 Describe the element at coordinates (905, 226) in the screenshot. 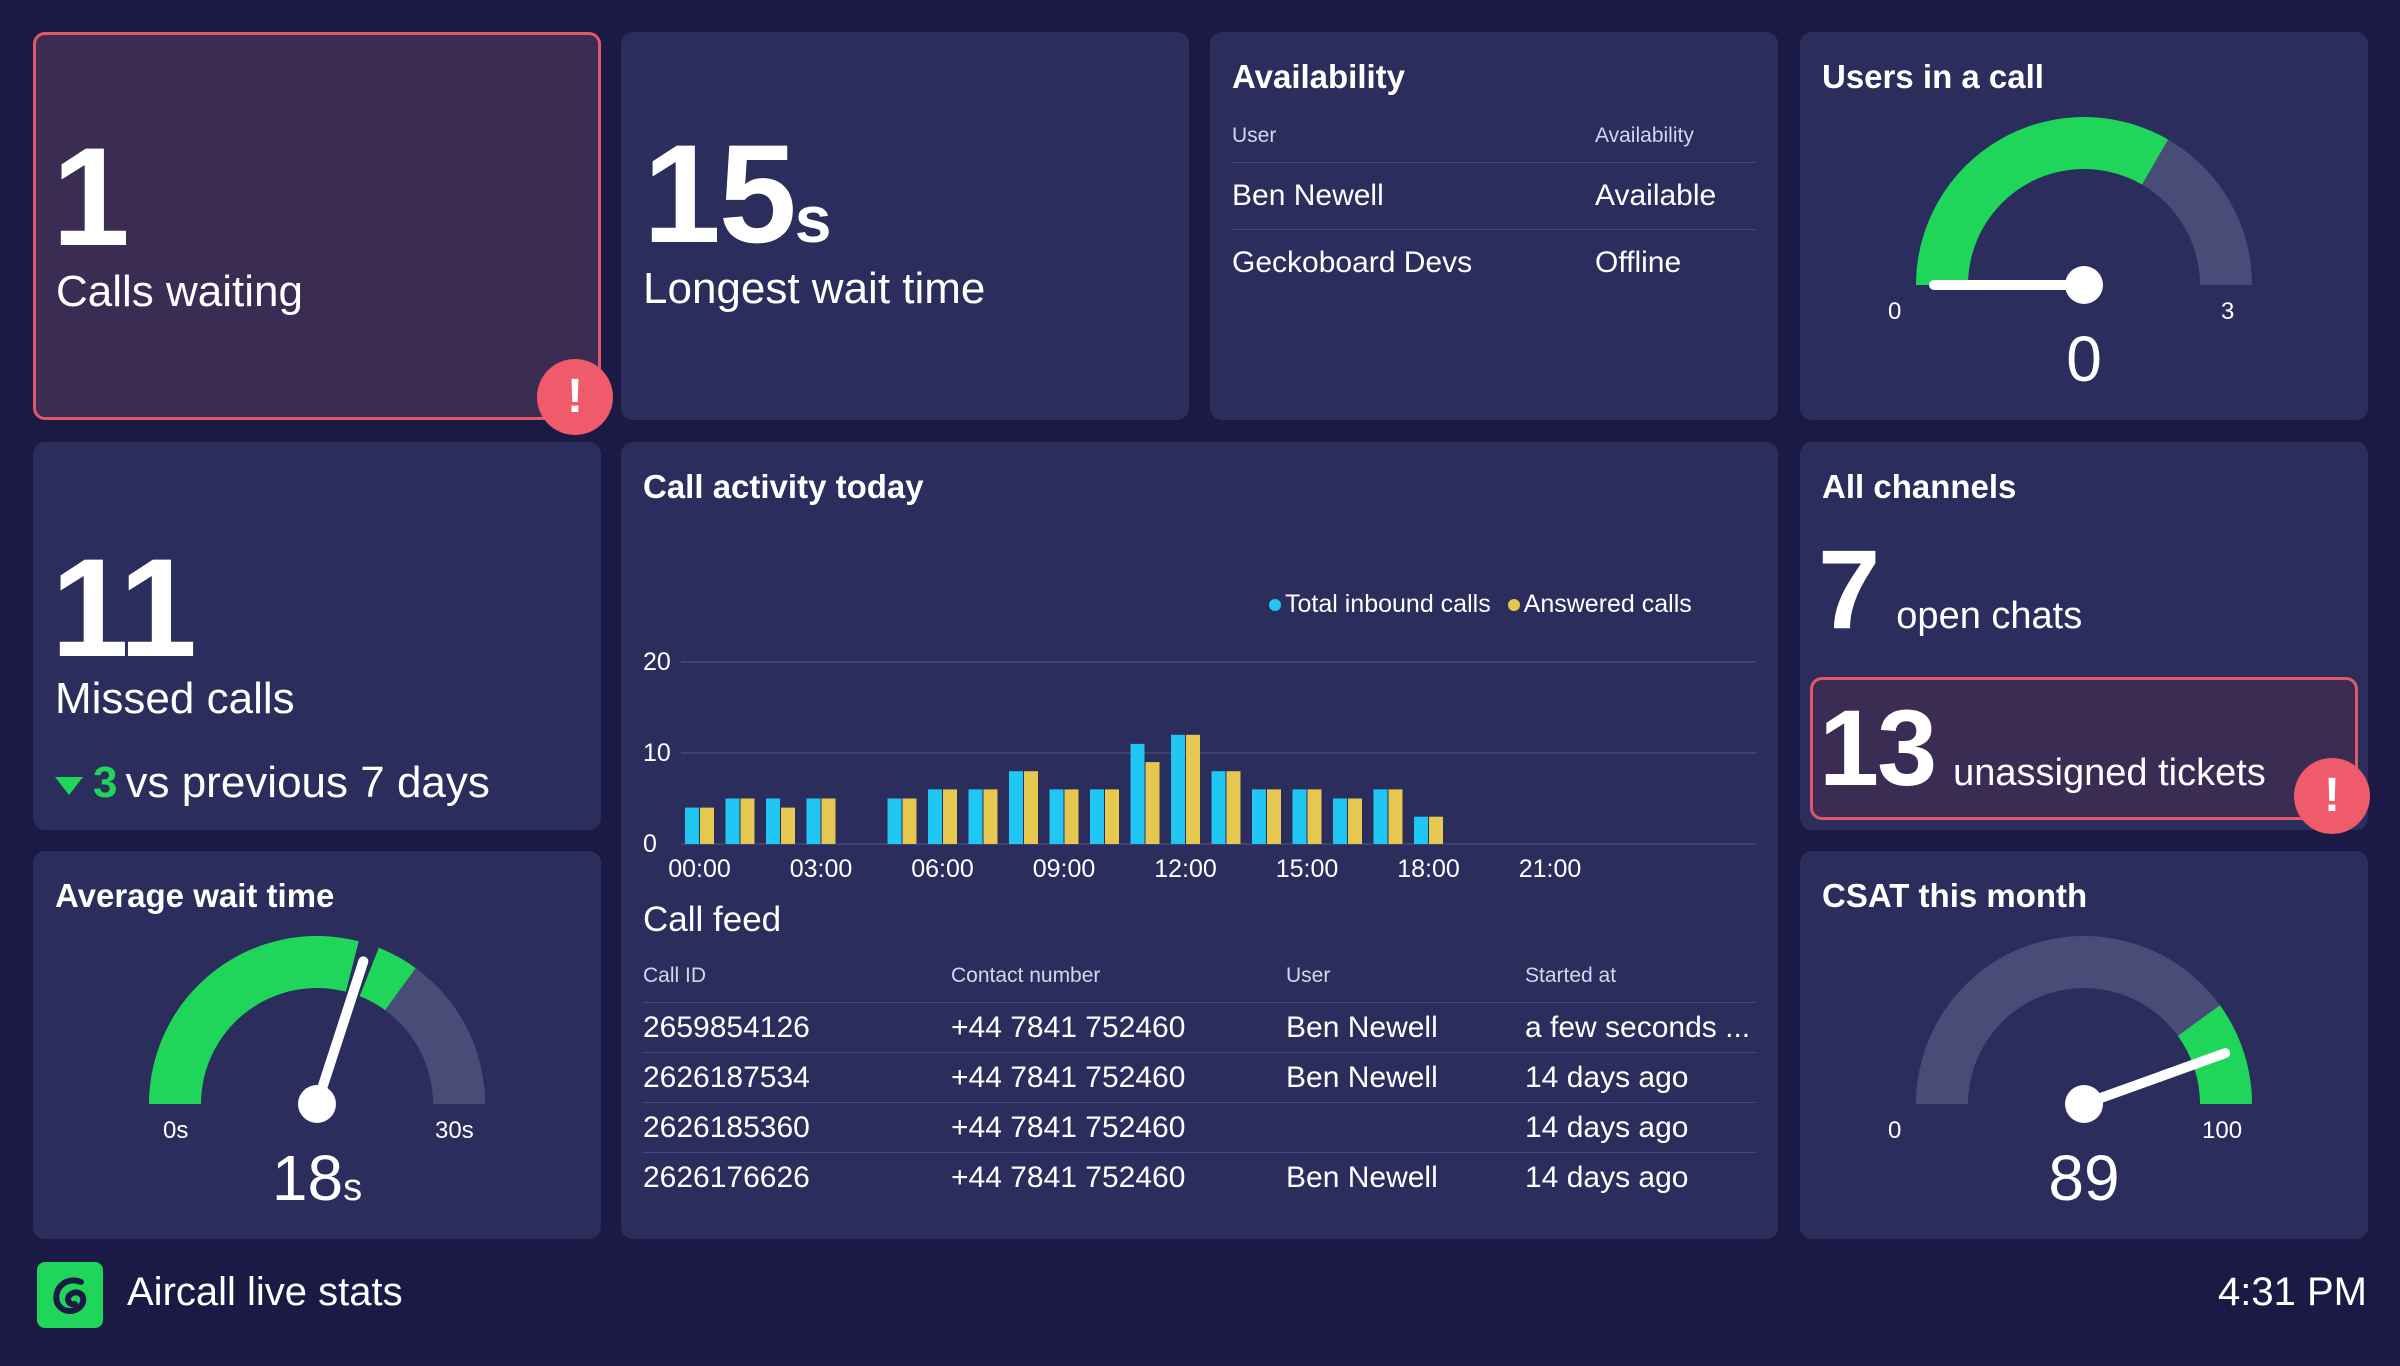

I see `longest-wait-tile: 15s Longest wait time` at that location.